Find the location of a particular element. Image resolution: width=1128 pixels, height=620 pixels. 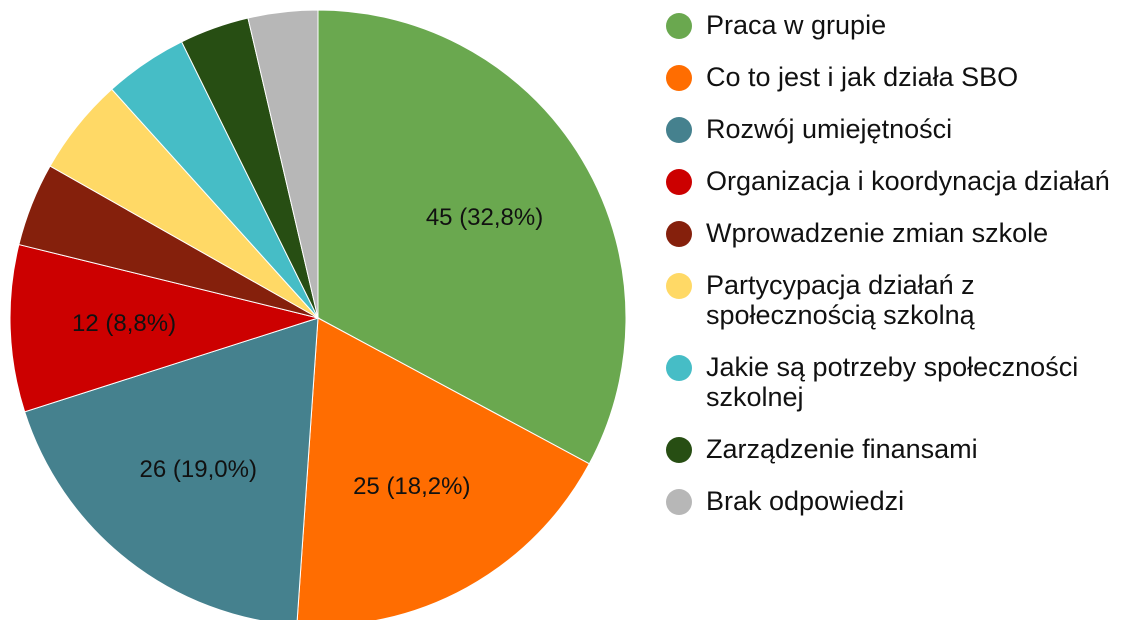

legend-item: Rozwój umiejętności is located at coordinates (896, 129).